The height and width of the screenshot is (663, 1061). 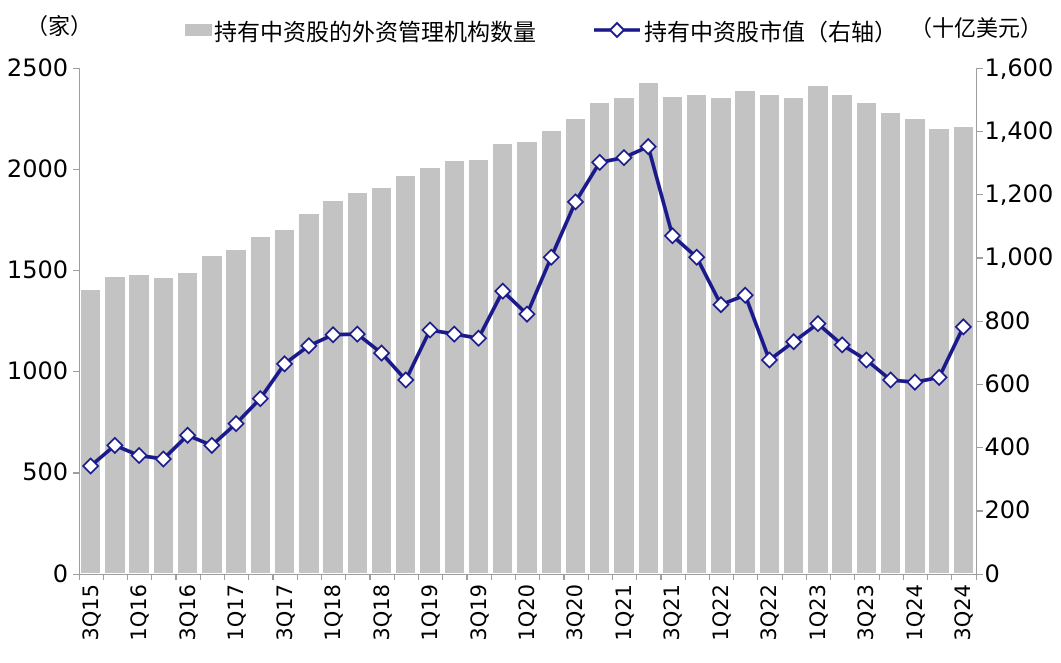 What do you see at coordinates (818, 323) in the screenshot?
I see `diamond-marker-1Q23` at bounding box center [818, 323].